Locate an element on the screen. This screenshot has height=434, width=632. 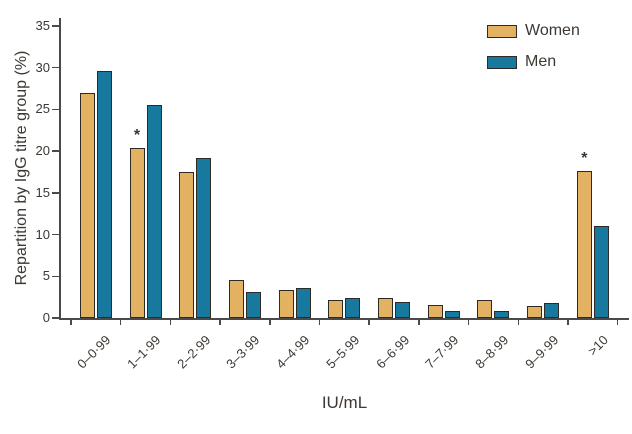
y-tick-label: 5 is located at coordinates (46, 276).